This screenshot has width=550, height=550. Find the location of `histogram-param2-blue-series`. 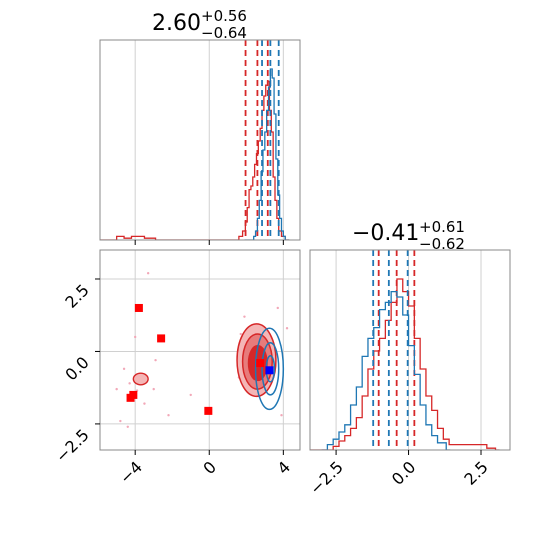

histogram-param2-blue-series is located at coordinates (386, 370).